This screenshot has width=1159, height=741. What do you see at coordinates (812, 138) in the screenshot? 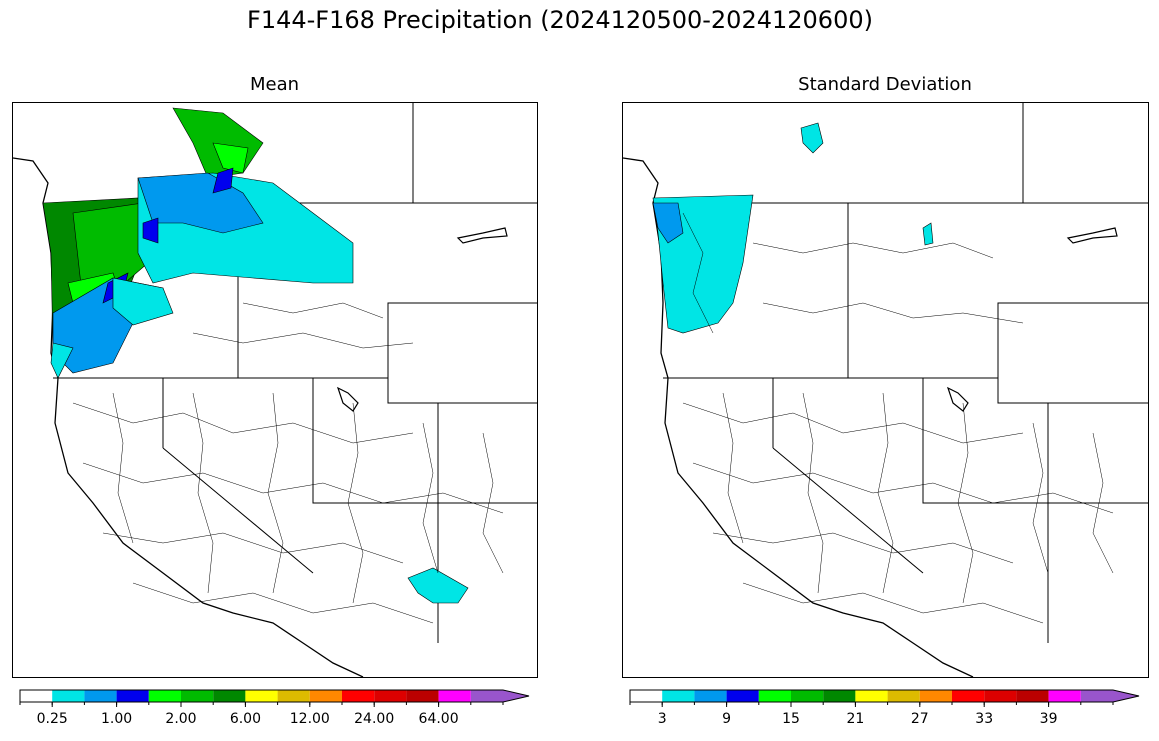
I see `std-area-north-cyan` at bounding box center [812, 138].